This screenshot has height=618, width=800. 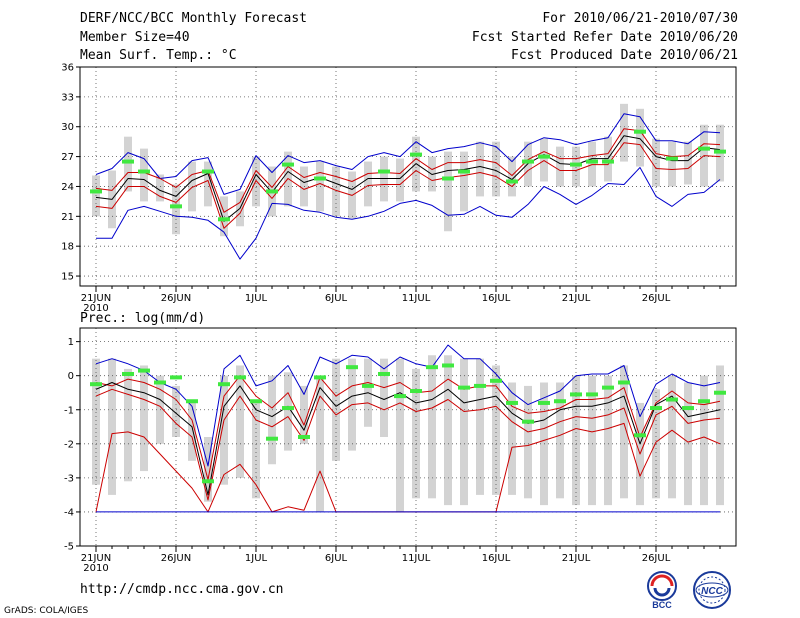 I want to click on temp-ytick-label: 18, so click(x=67, y=247).